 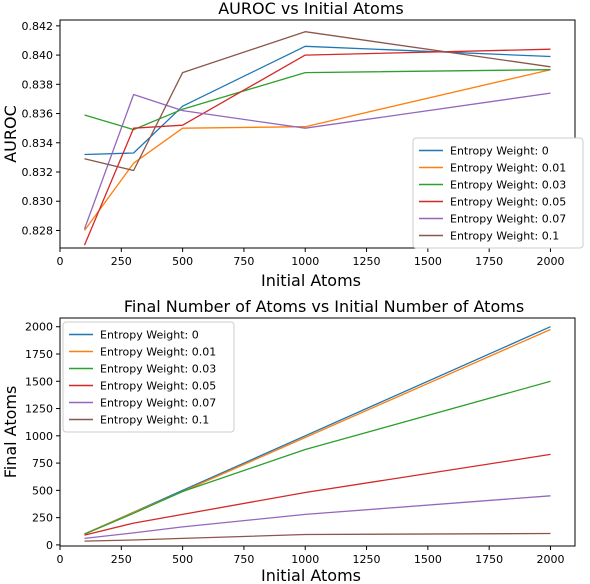 What do you see at coordinates (38, 55) in the screenshot?
I see `y-tick-label: 0.840` at bounding box center [38, 55].